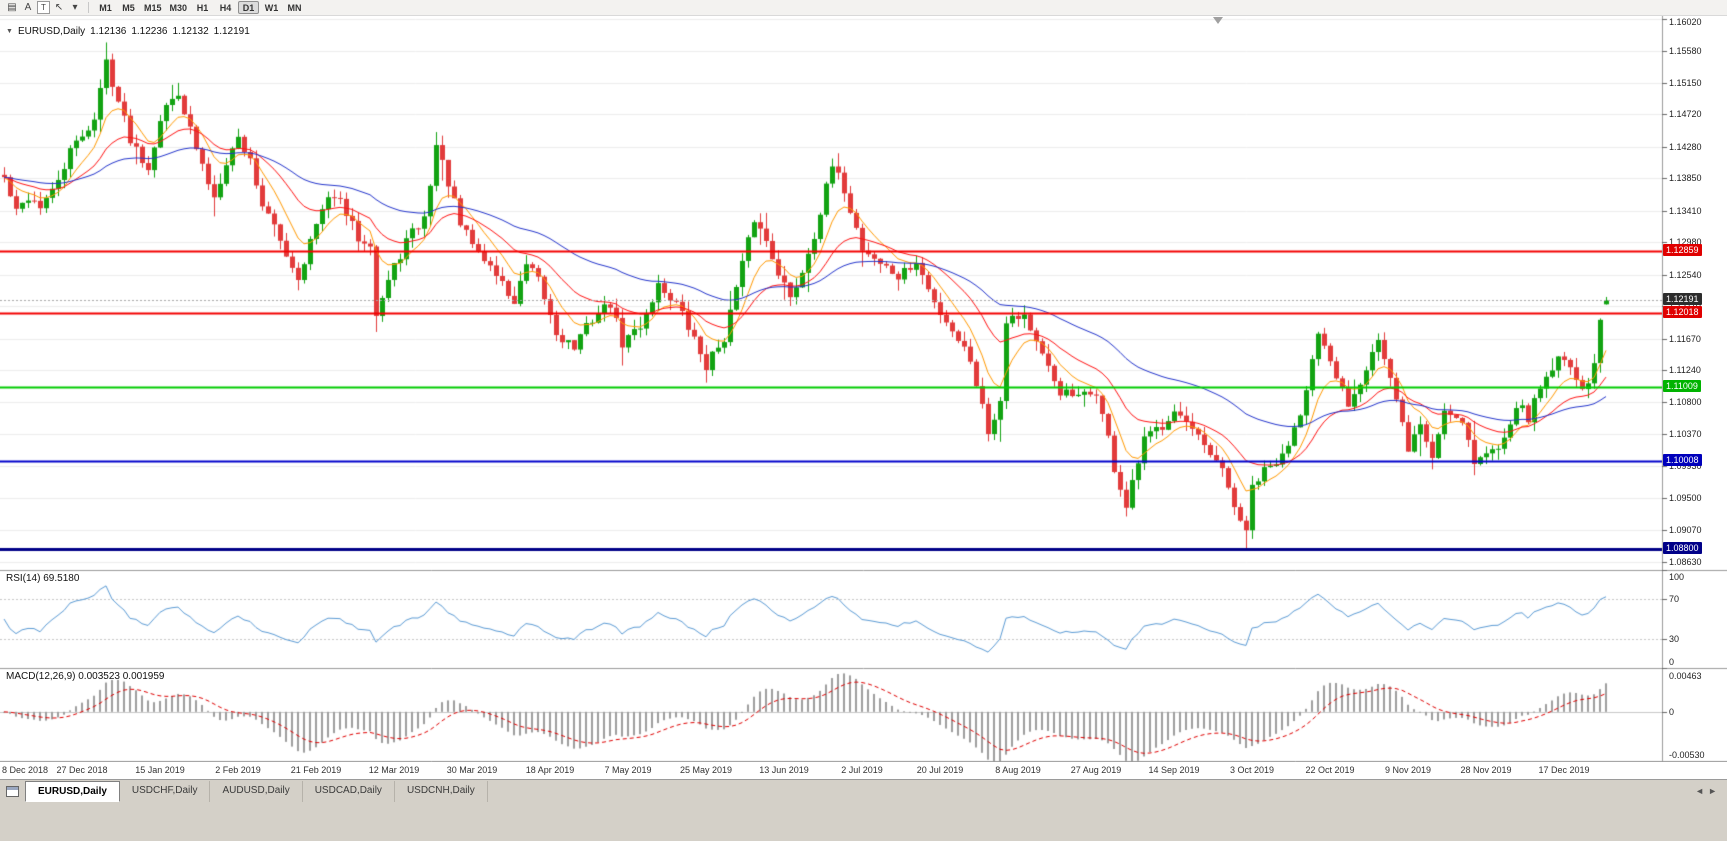 Image resolution: width=1727 pixels, height=841 pixels. I want to click on toolbar-separator, so click(88, 7).